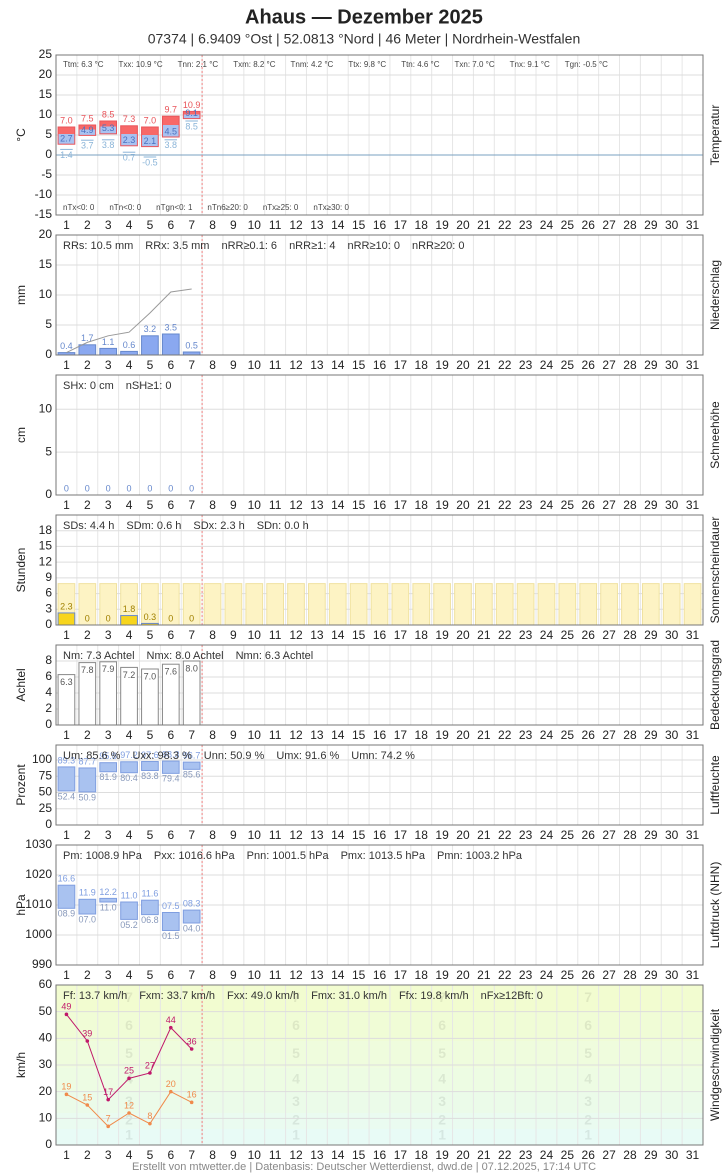  I want to click on max-label: 7.5, so click(87, 118).